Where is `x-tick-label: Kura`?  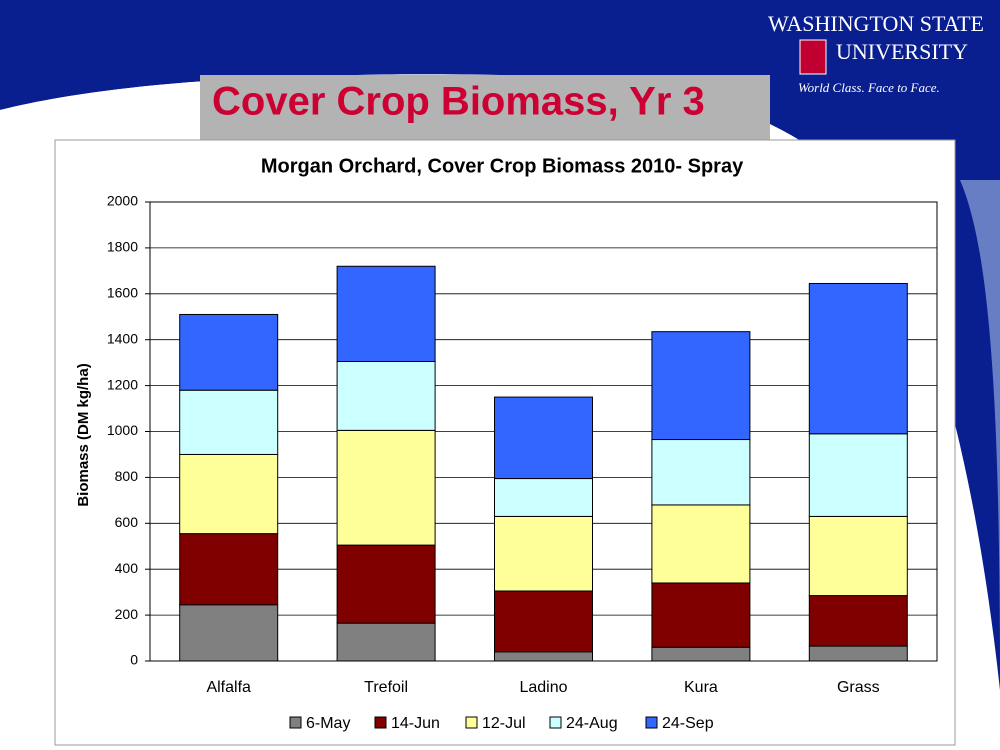 x-tick-label: Kura is located at coordinates (701, 687).